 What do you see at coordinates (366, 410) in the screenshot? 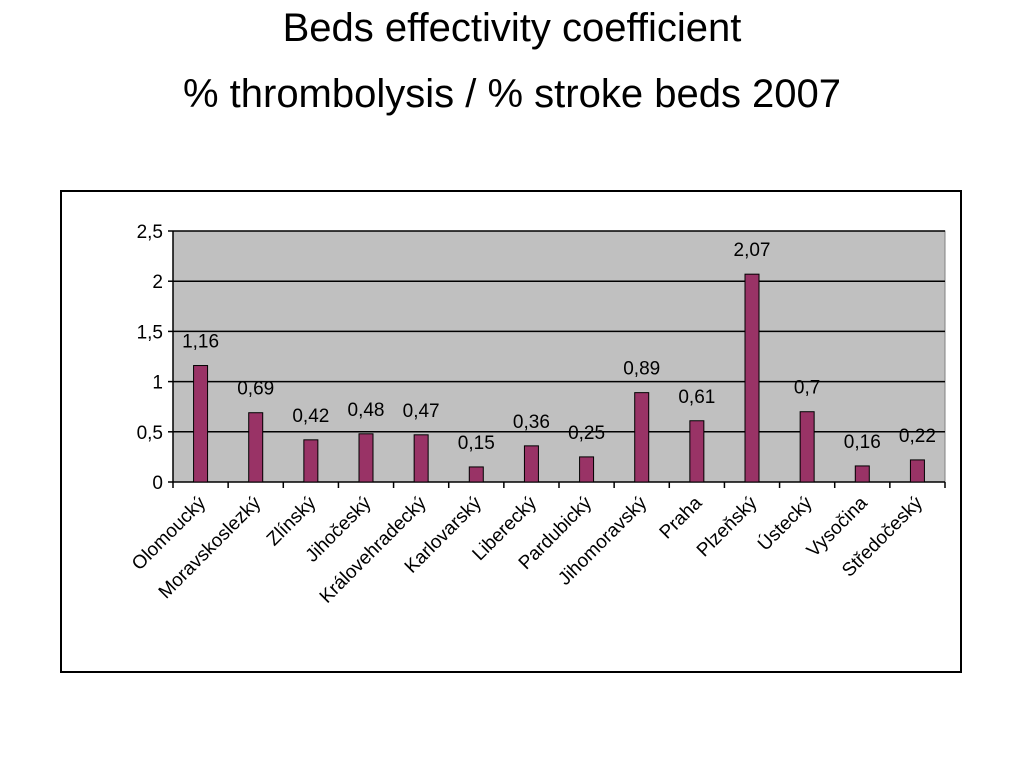
I see `data-label: 0,48` at bounding box center [366, 410].